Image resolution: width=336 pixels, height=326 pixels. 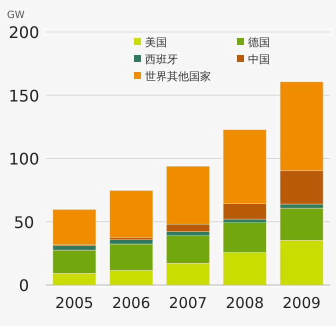 I want to click on y-tick-label: 50, so click(x=24, y=222).